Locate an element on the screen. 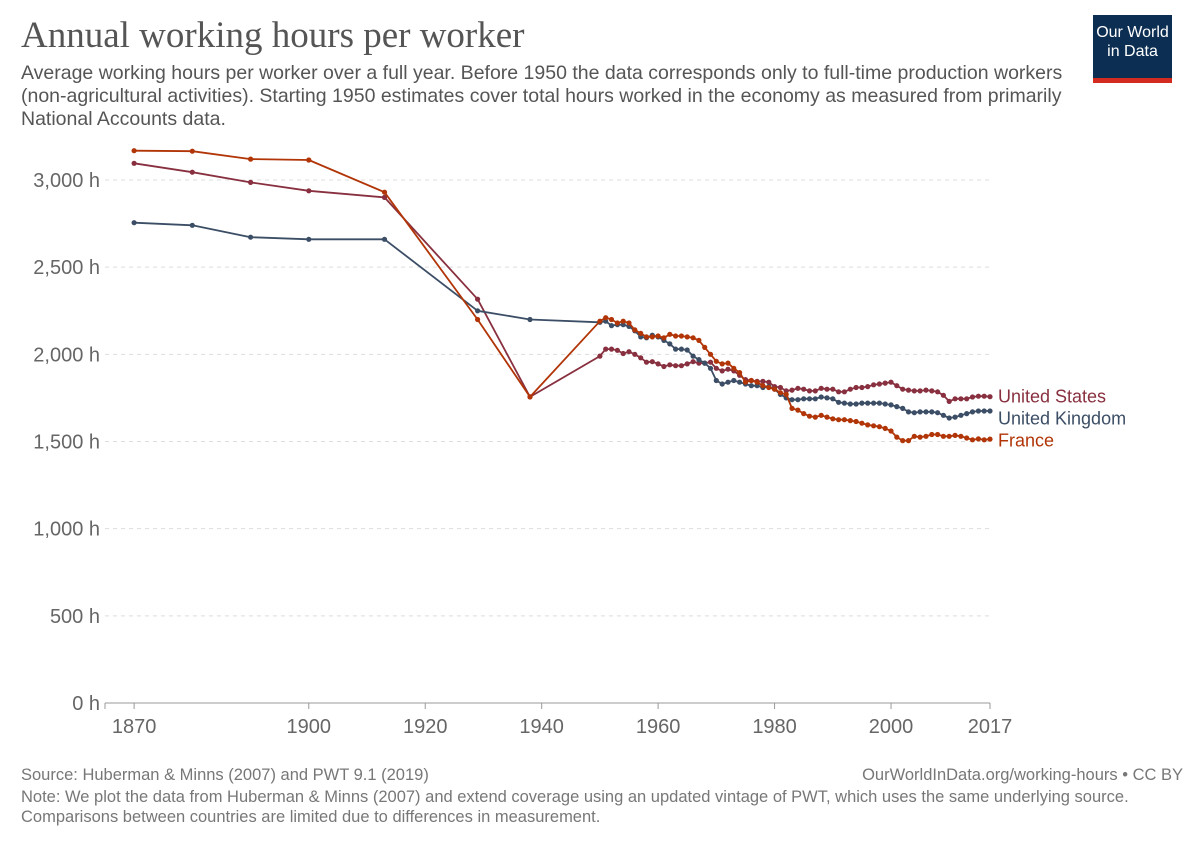 This screenshot has height=847, width=1200. x-tick-label: 1980 is located at coordinates (774, 727).